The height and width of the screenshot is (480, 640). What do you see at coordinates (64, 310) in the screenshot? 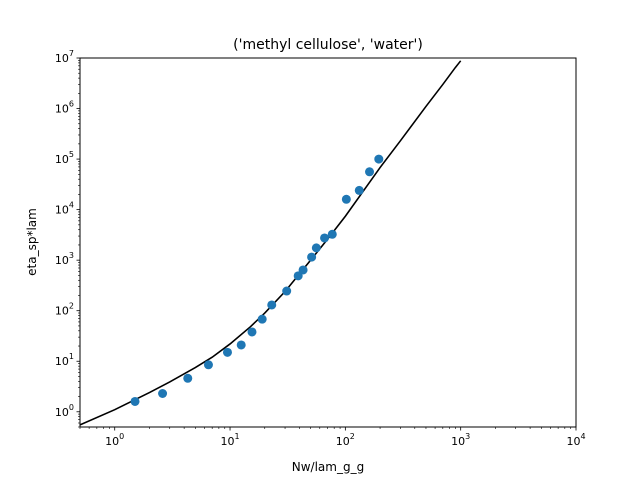
I see `y-tick-label: 10²` at bounding box center [64, 310].